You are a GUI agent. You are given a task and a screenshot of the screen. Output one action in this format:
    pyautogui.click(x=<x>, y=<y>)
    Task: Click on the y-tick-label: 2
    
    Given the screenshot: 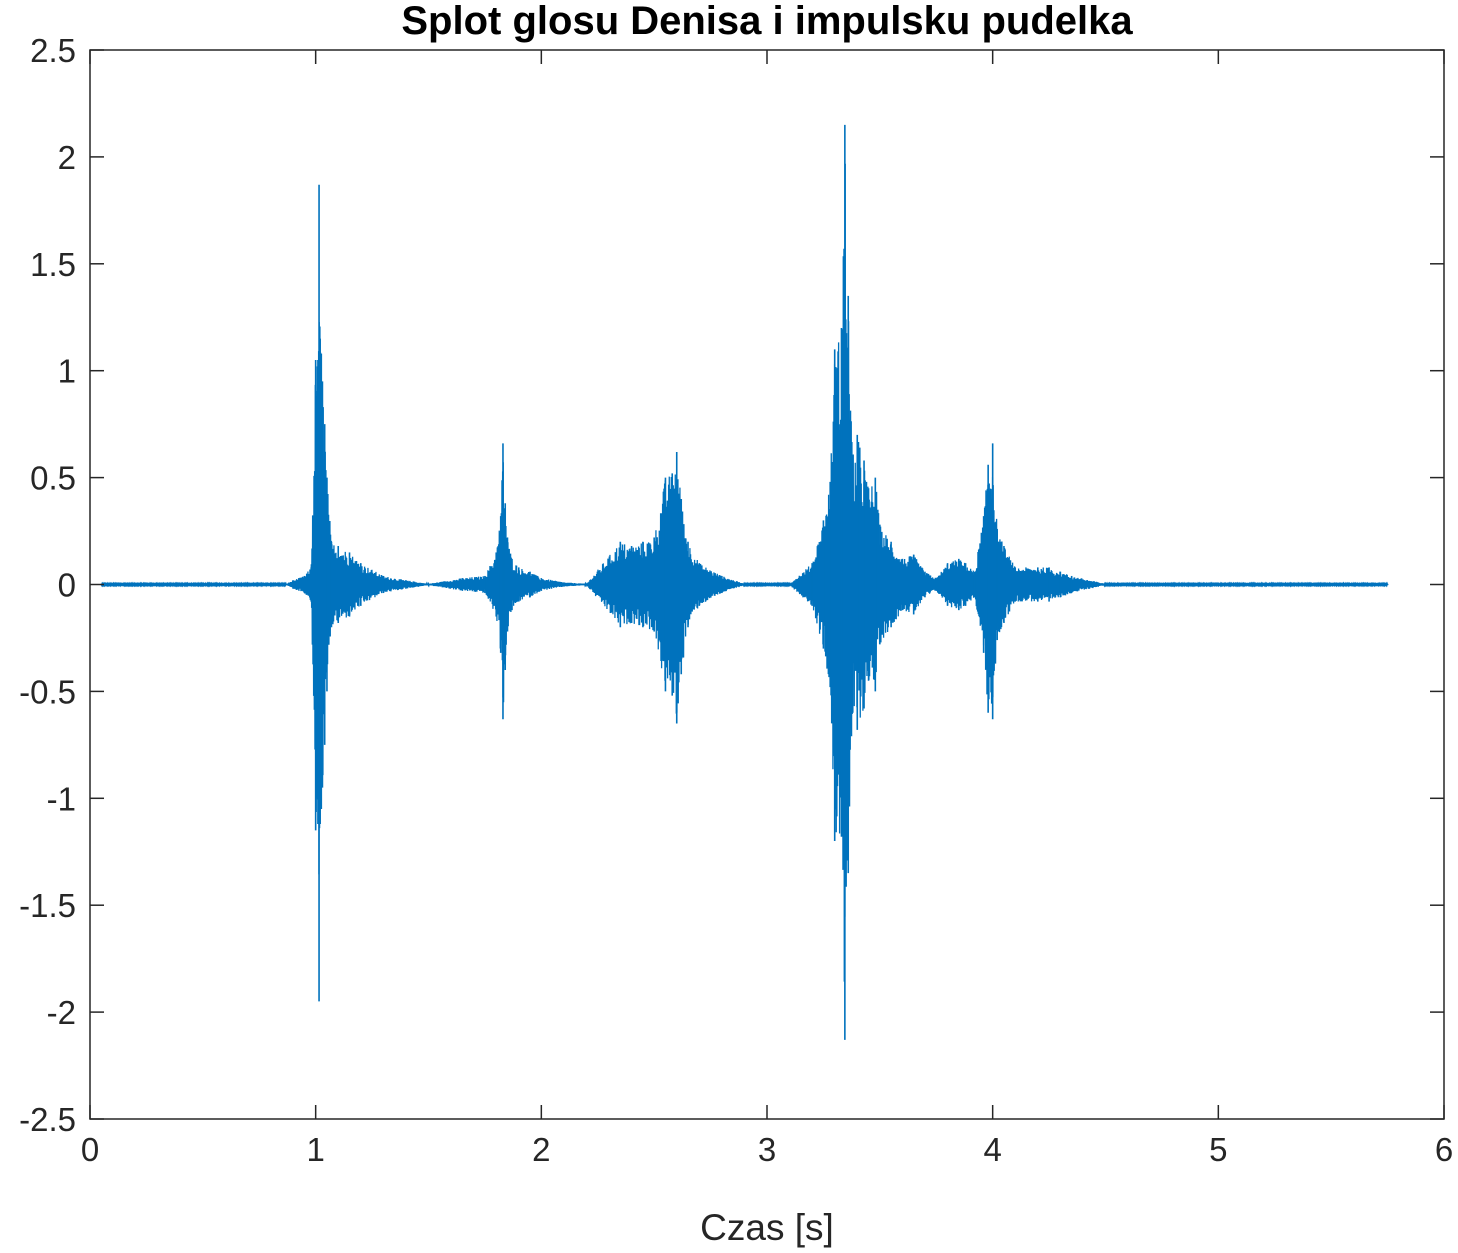 What is the action you would take?
    pyautogui.click(x=67, y=157)
    